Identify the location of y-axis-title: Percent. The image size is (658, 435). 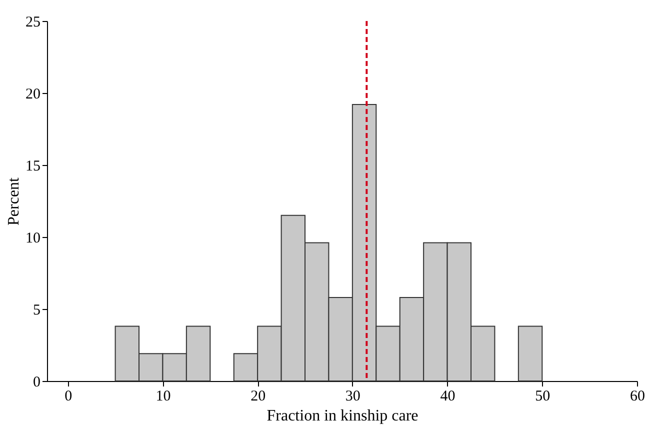
(14, 201).